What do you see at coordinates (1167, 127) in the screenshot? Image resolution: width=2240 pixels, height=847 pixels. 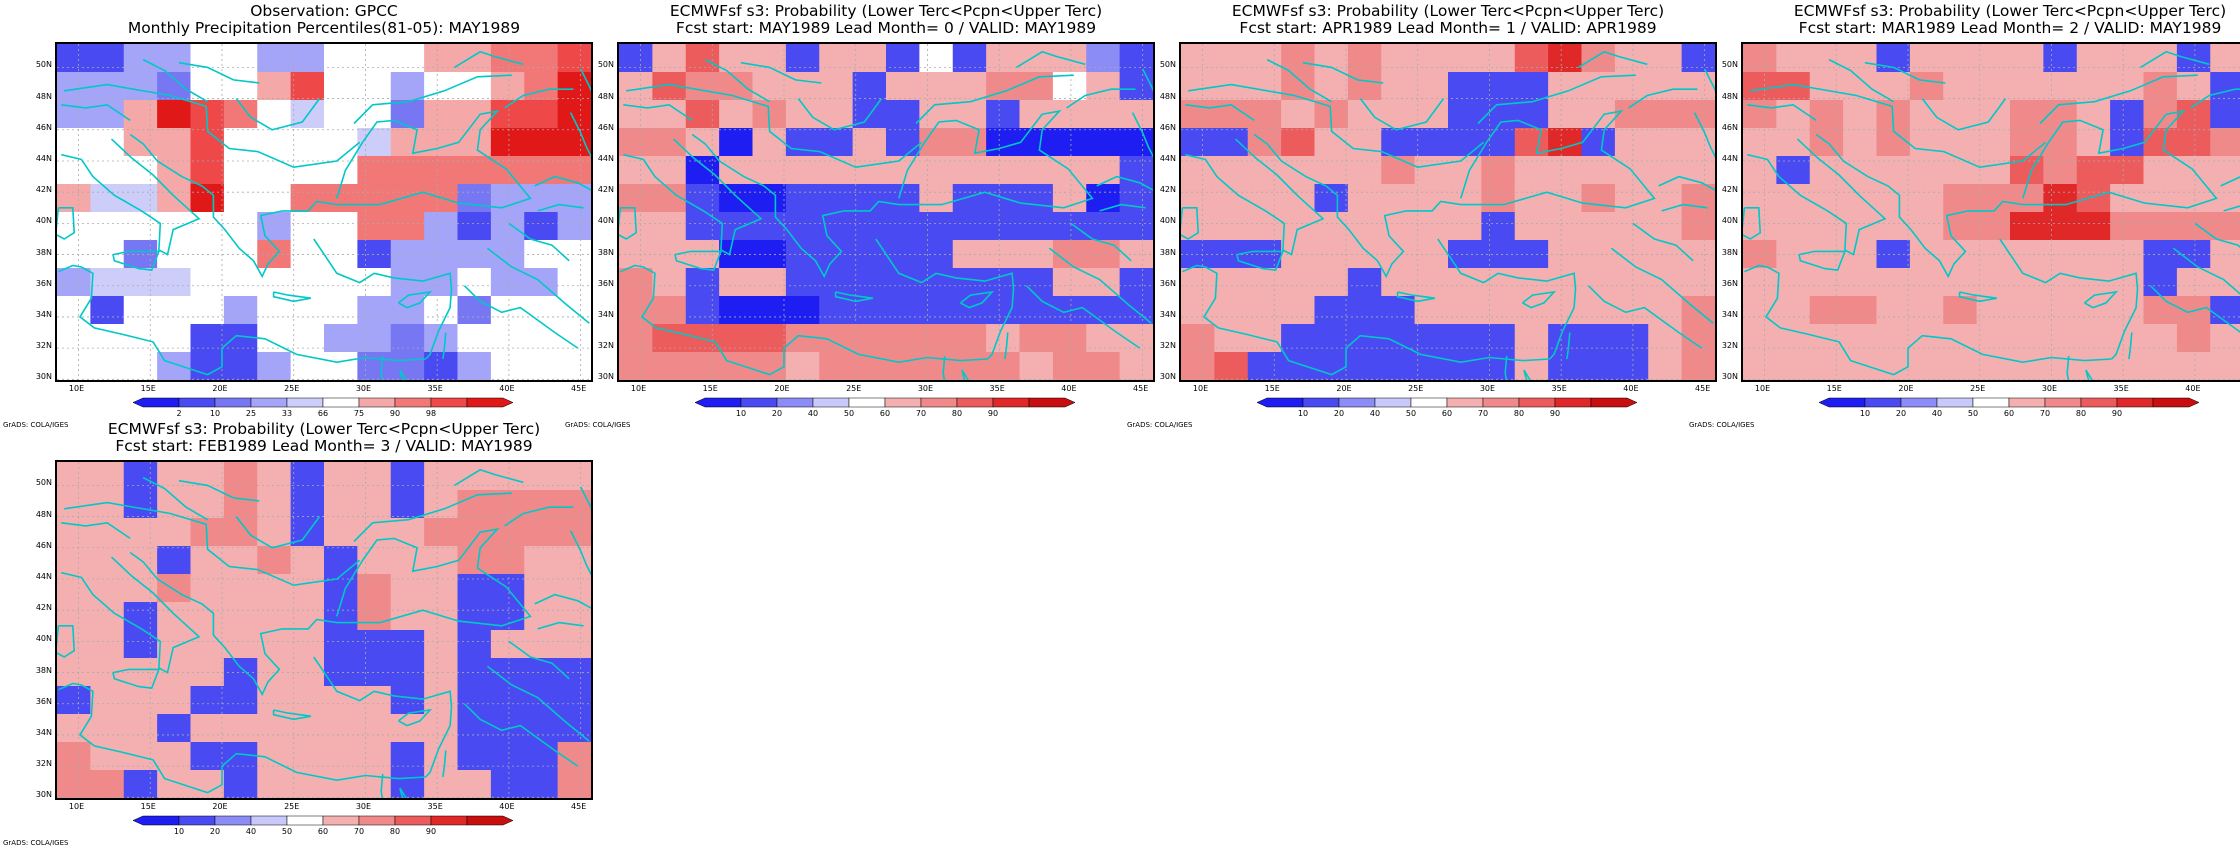 I see `lat-label: 46N` at bounding box center [1167, 127].